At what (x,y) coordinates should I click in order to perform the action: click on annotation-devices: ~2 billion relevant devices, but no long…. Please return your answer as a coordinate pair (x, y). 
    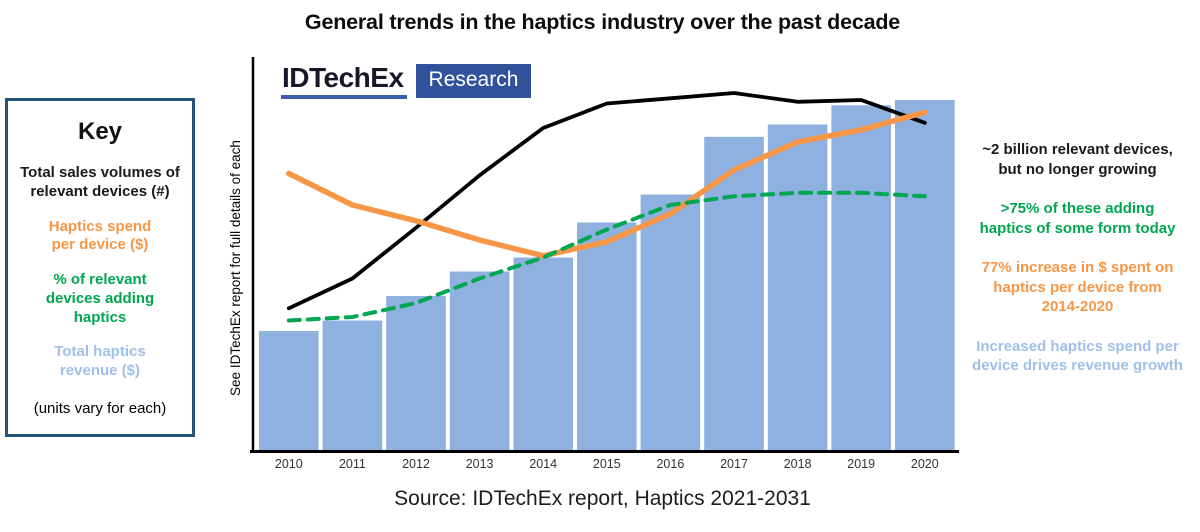
    Looking at the image, I should click on (1077, 159).